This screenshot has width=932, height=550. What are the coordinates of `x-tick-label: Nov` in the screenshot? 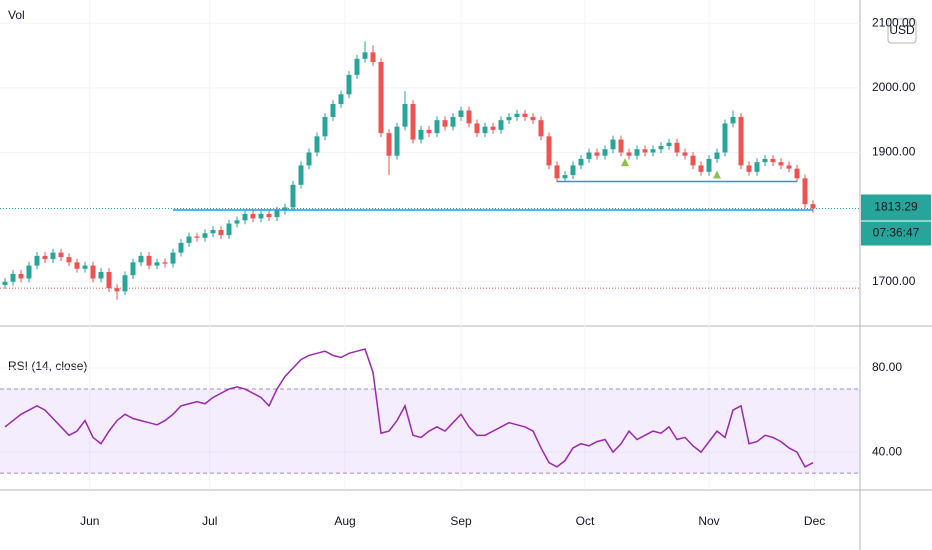 It's located at (708, 521).